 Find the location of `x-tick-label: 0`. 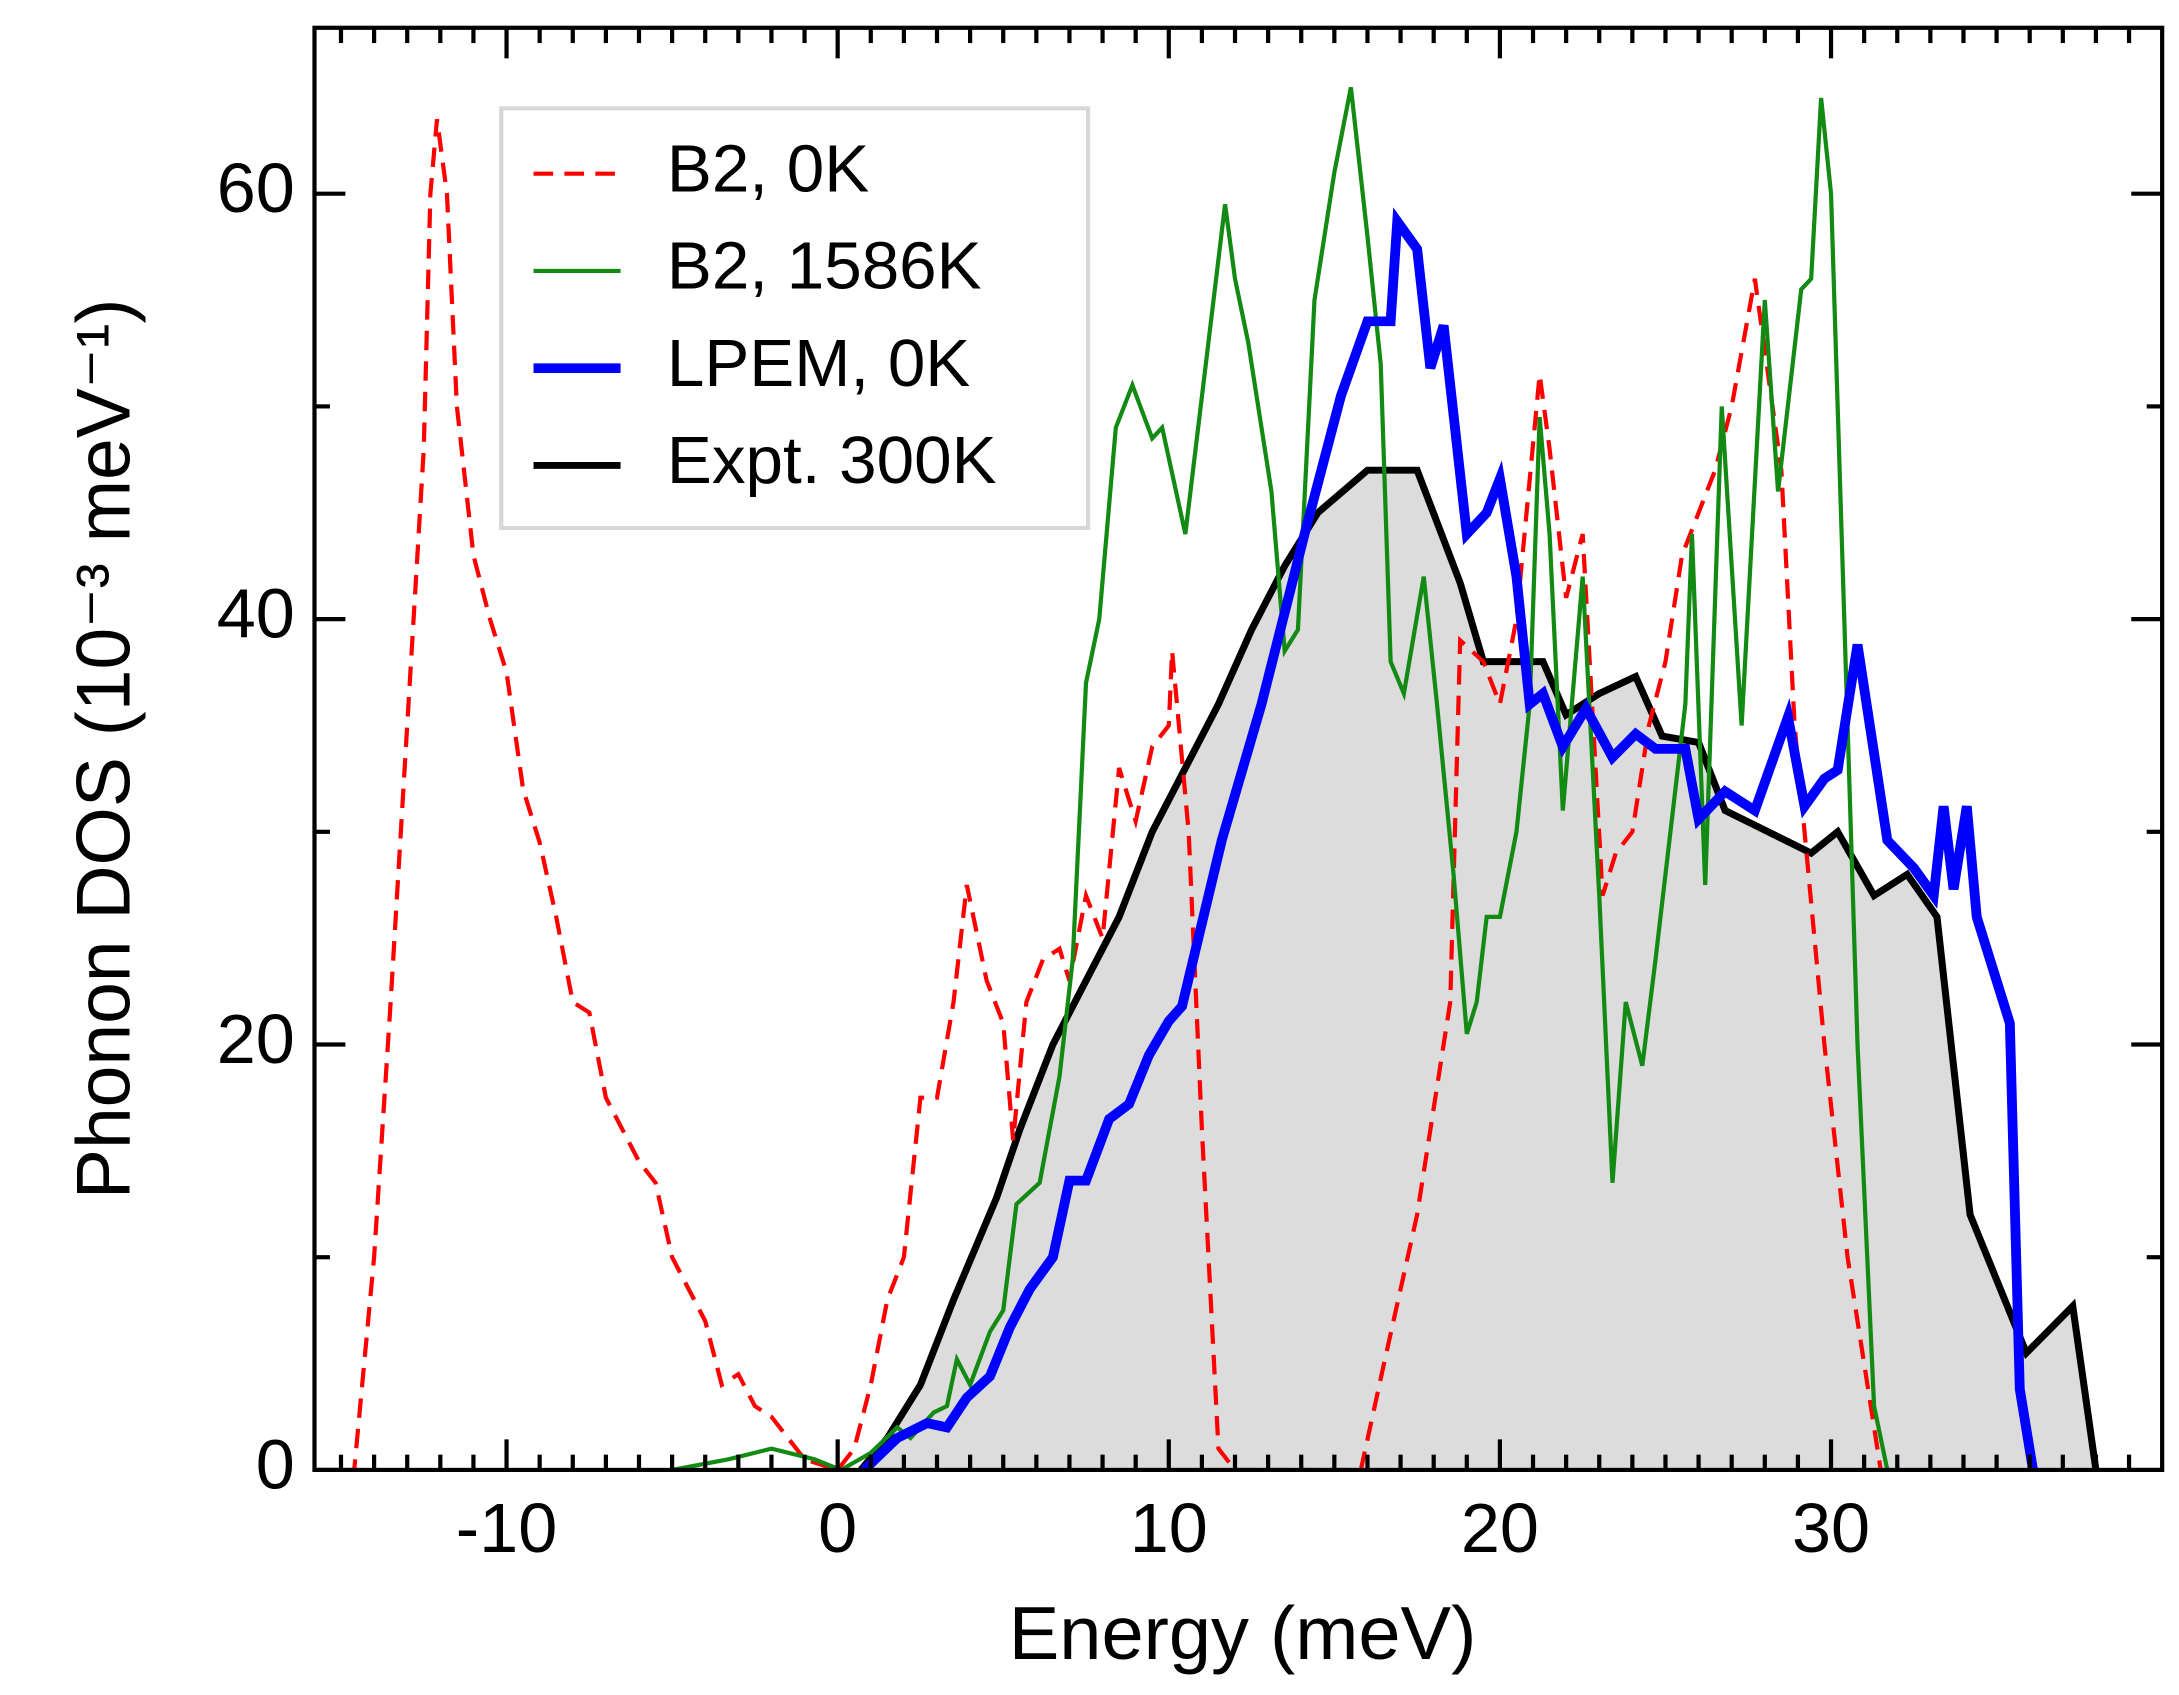

x-tick-label: 0 is located at coordinates (837, 1529).